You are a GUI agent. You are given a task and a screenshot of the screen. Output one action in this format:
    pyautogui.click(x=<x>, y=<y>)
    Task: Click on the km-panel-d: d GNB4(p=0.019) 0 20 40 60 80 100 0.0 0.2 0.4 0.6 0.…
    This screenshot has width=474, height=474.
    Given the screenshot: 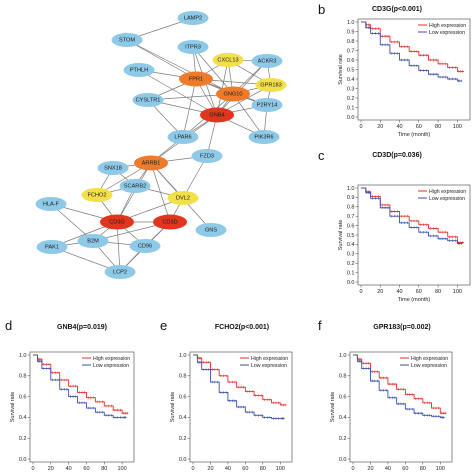 What is the action you would take?
    pyautogui.click(x=70, y=395)
    